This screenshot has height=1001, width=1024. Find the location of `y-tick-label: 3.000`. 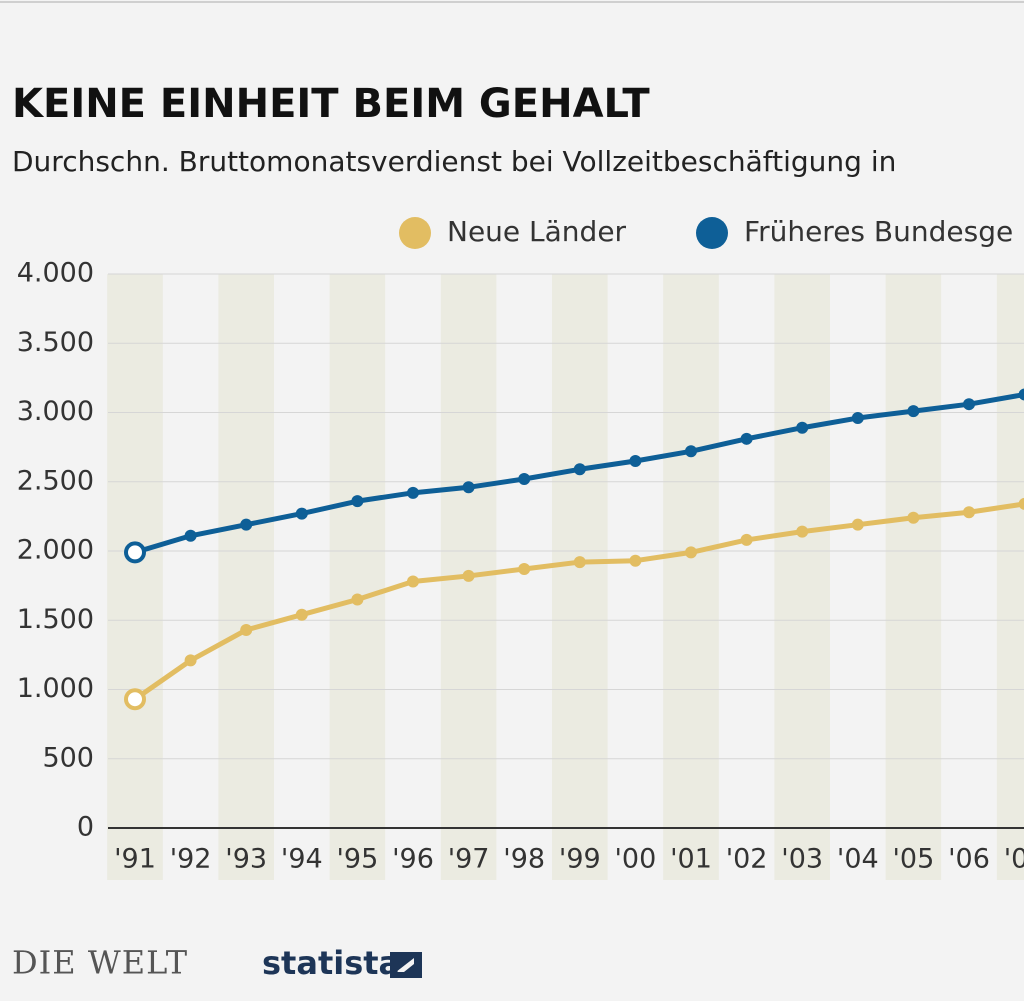

y-tick-label: 3.000 is located at coordinates (55, 411).